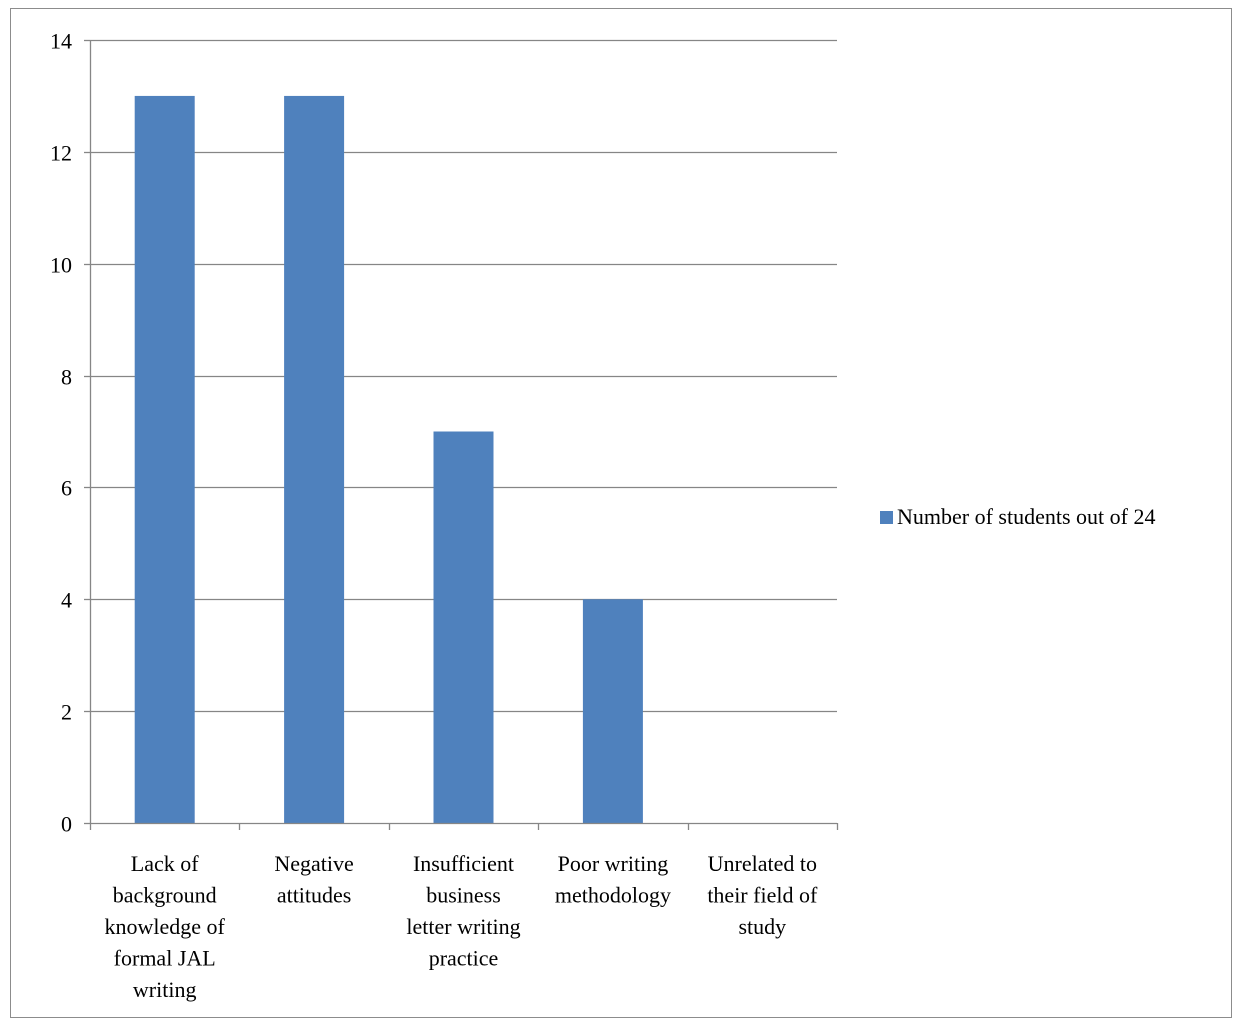  I want to click on x-category-label: Negative attitudes, so click(313, 879).